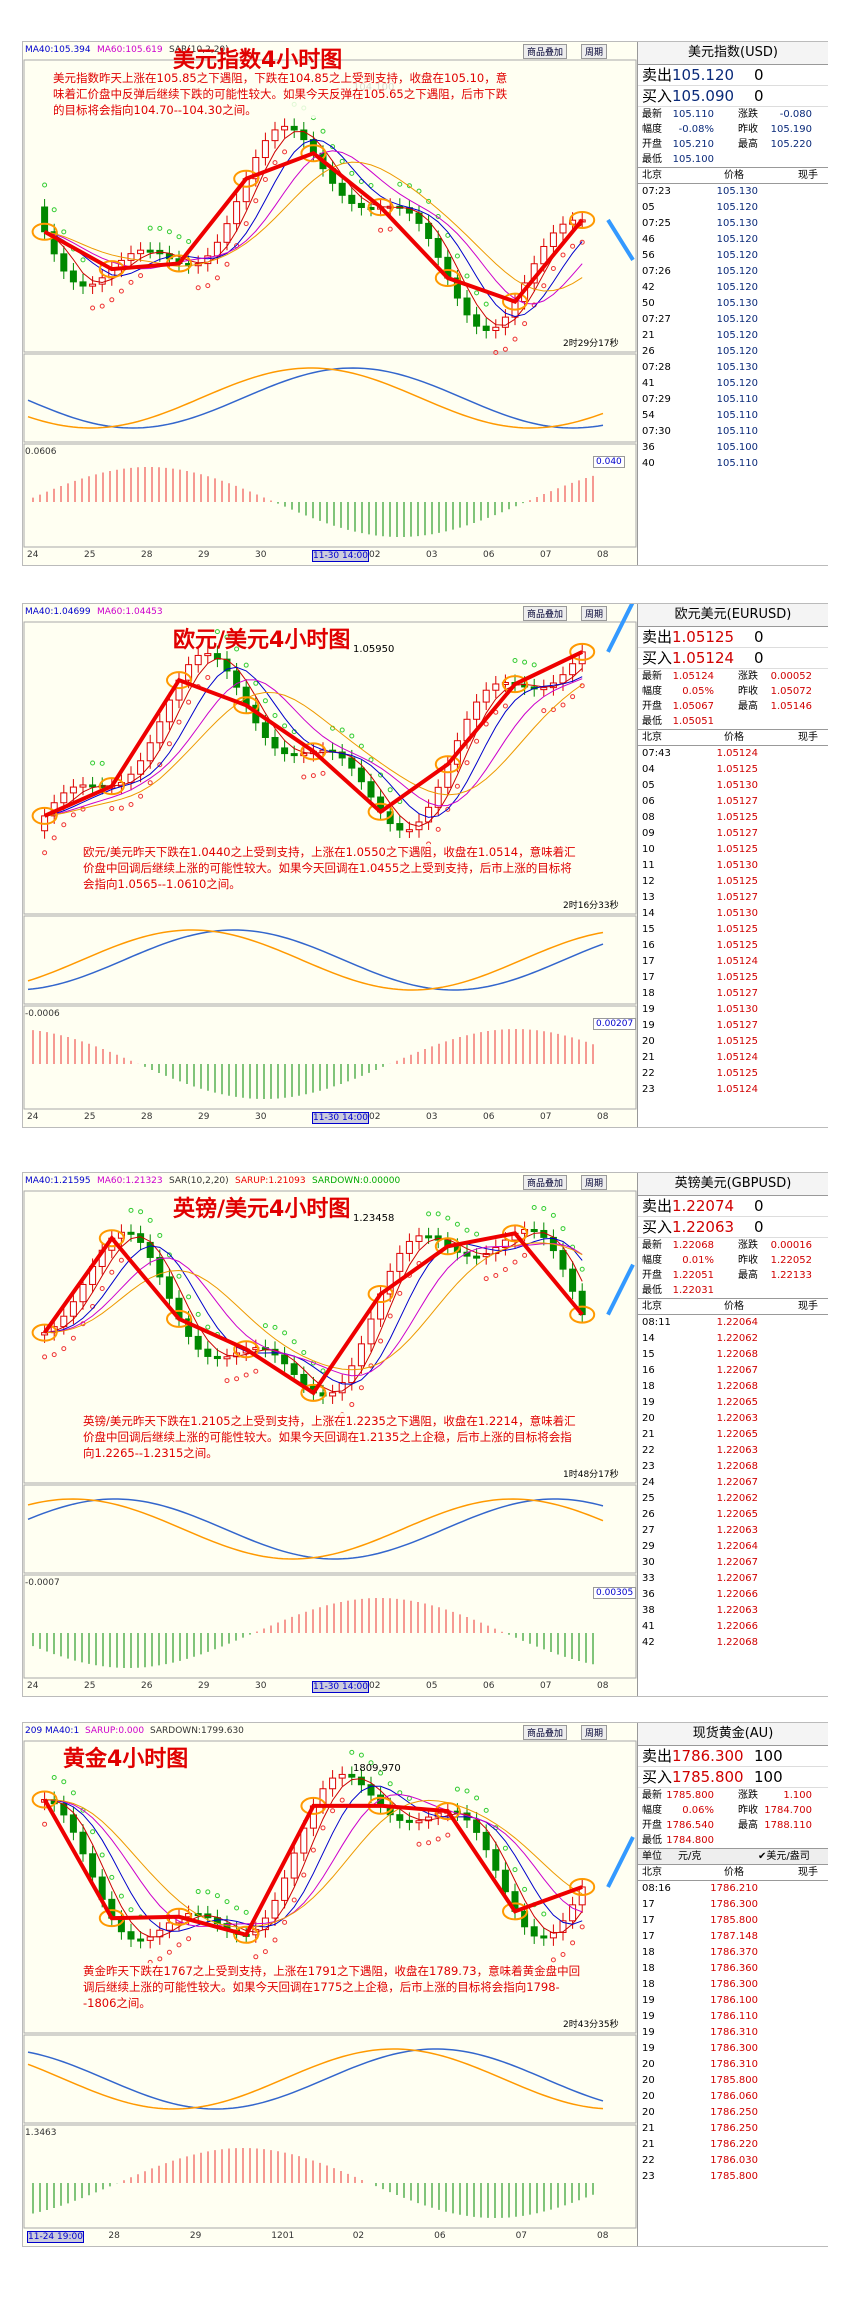  Describe the element at coordinates (733, 1306) in the screenshot. I see `list-header: 北京 价格 现手` at that location.